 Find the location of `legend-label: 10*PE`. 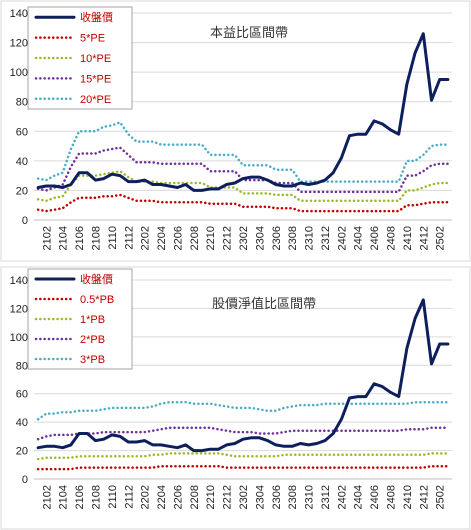

legend-label: 10*PE is located at coordinates (95, 59).